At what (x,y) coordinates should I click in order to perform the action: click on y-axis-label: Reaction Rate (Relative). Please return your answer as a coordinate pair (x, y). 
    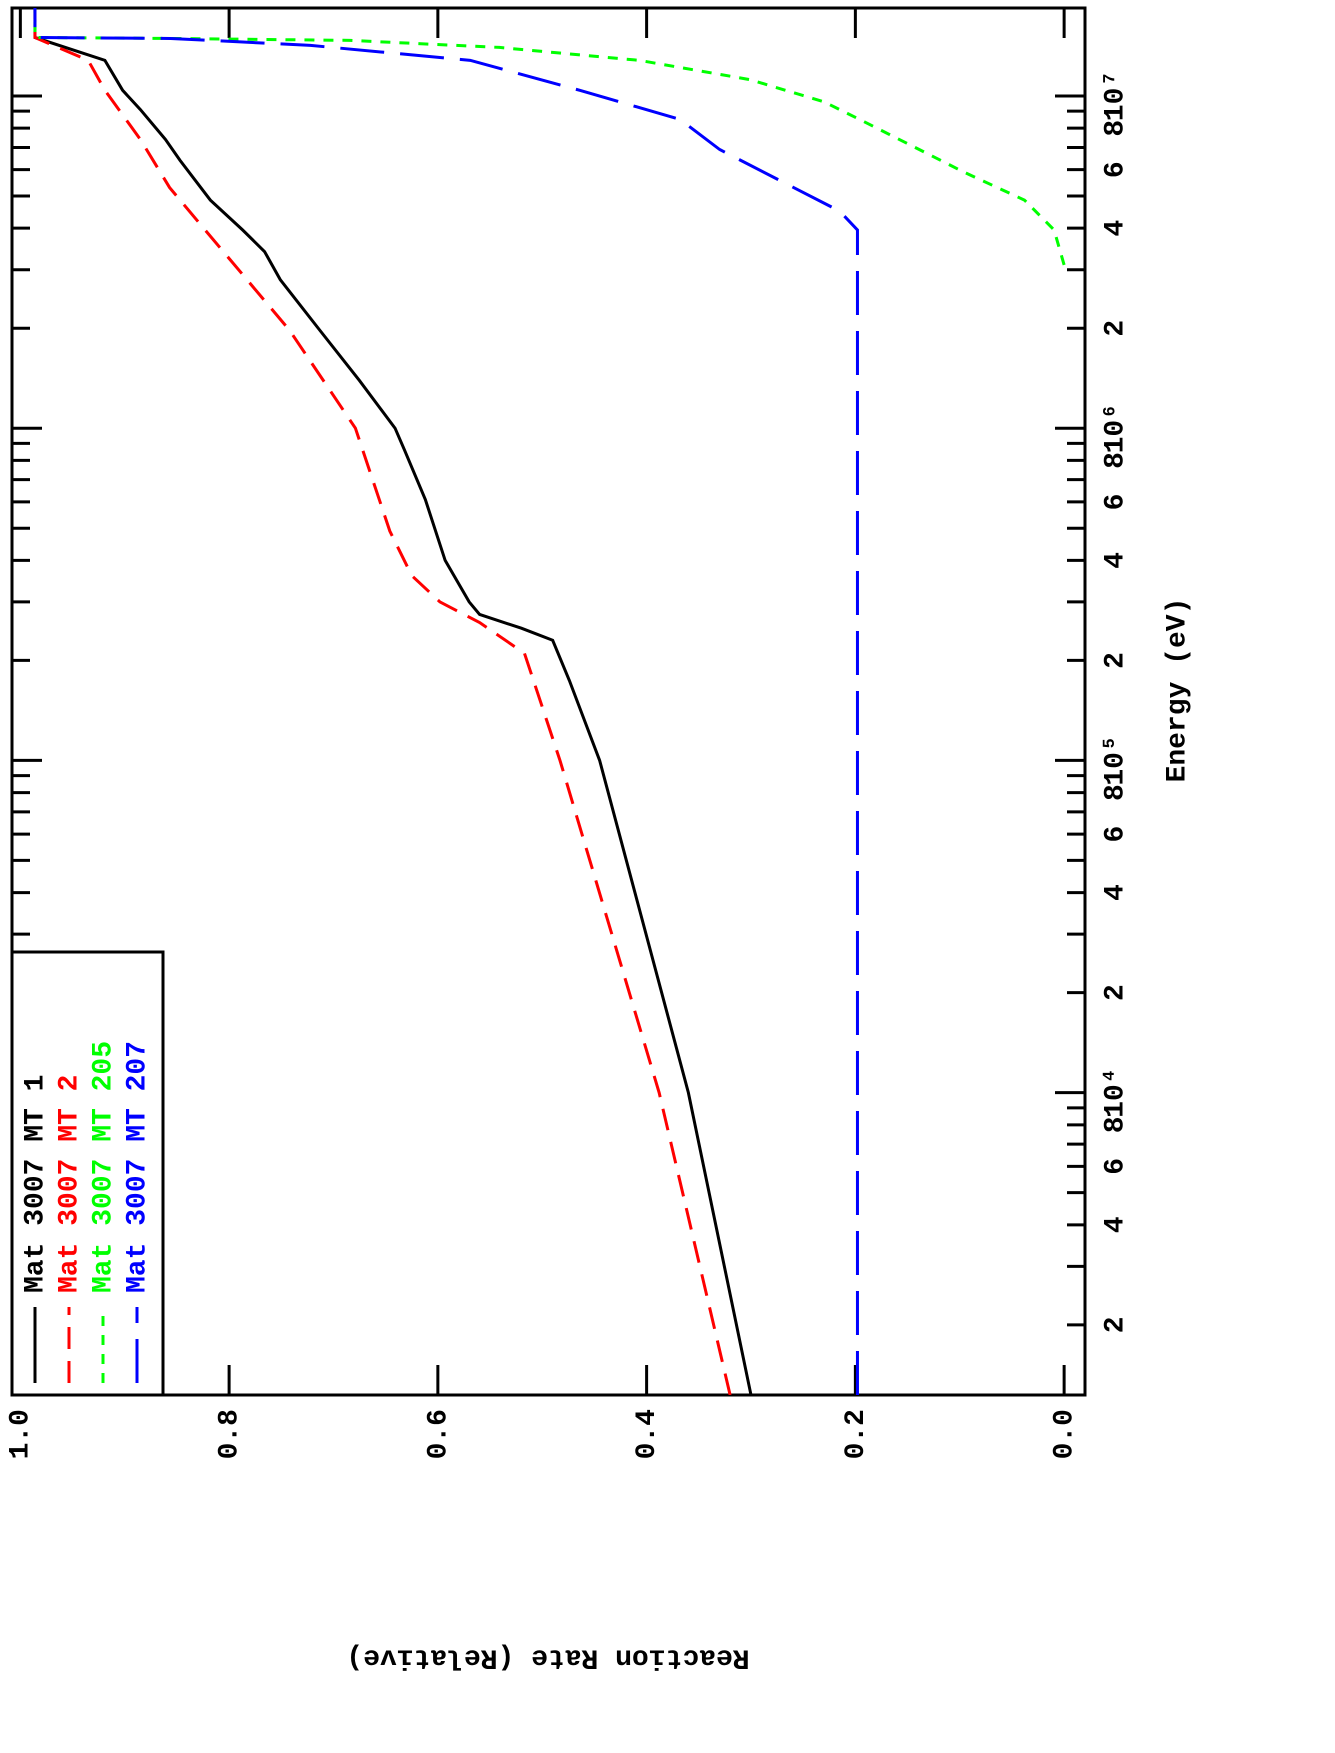
    Looking at the image, I should click on (547, 1657).